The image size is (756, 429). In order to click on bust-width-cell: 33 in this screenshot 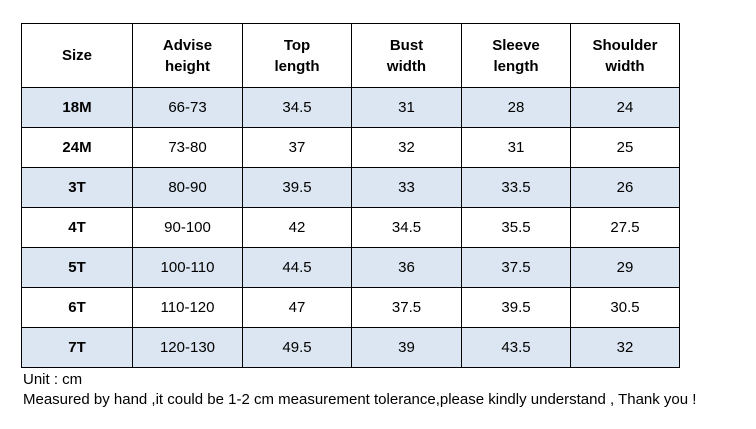, I will do `click(406, 187)`.